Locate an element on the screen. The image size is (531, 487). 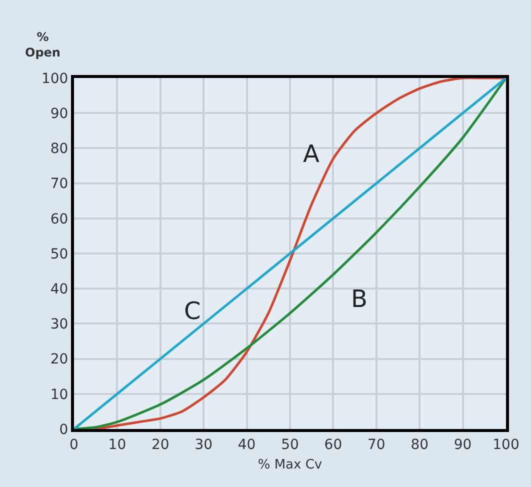
y-tick-label: 0 is located at coordinates (63, 430).